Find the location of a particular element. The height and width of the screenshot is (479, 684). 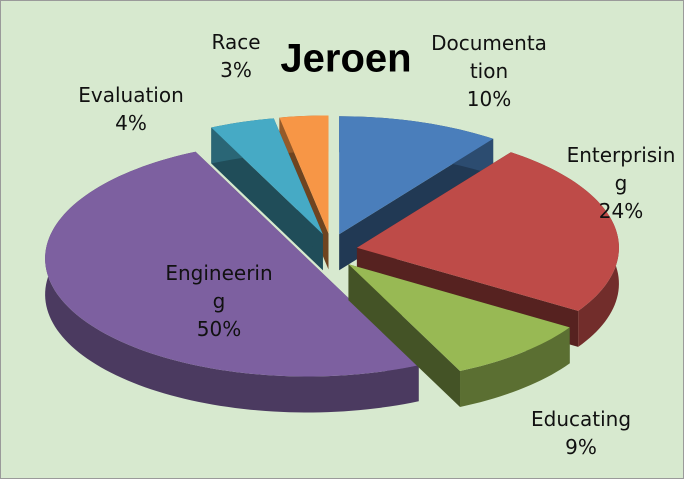

data-label: Engineering 50% is located at coordinates (219, 301).